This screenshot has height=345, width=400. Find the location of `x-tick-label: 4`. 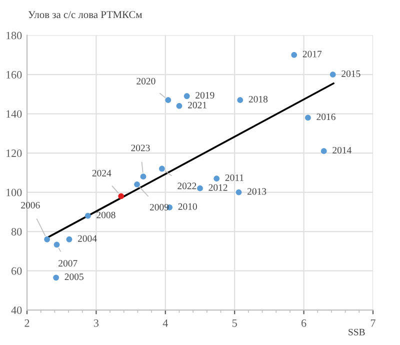

x-tick-label: 4 is located at coordinates (165, 323).